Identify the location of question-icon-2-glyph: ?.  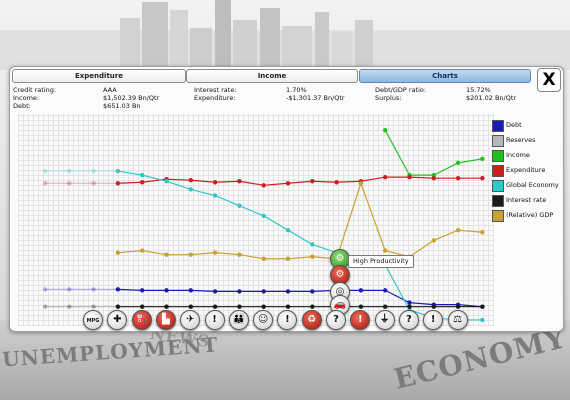
(408, 319).